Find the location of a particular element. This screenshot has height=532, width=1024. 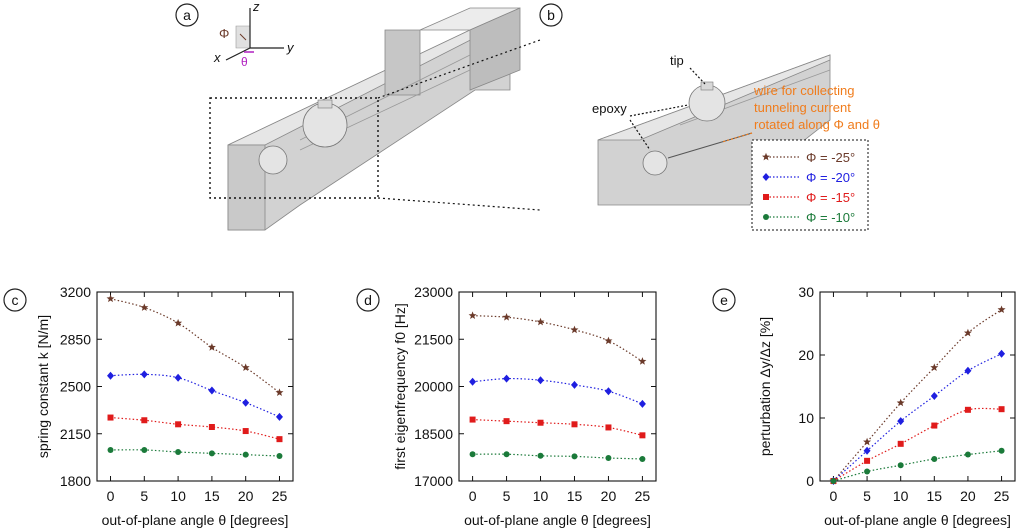

x-axis-label: x is located at coordinates (217, 57).